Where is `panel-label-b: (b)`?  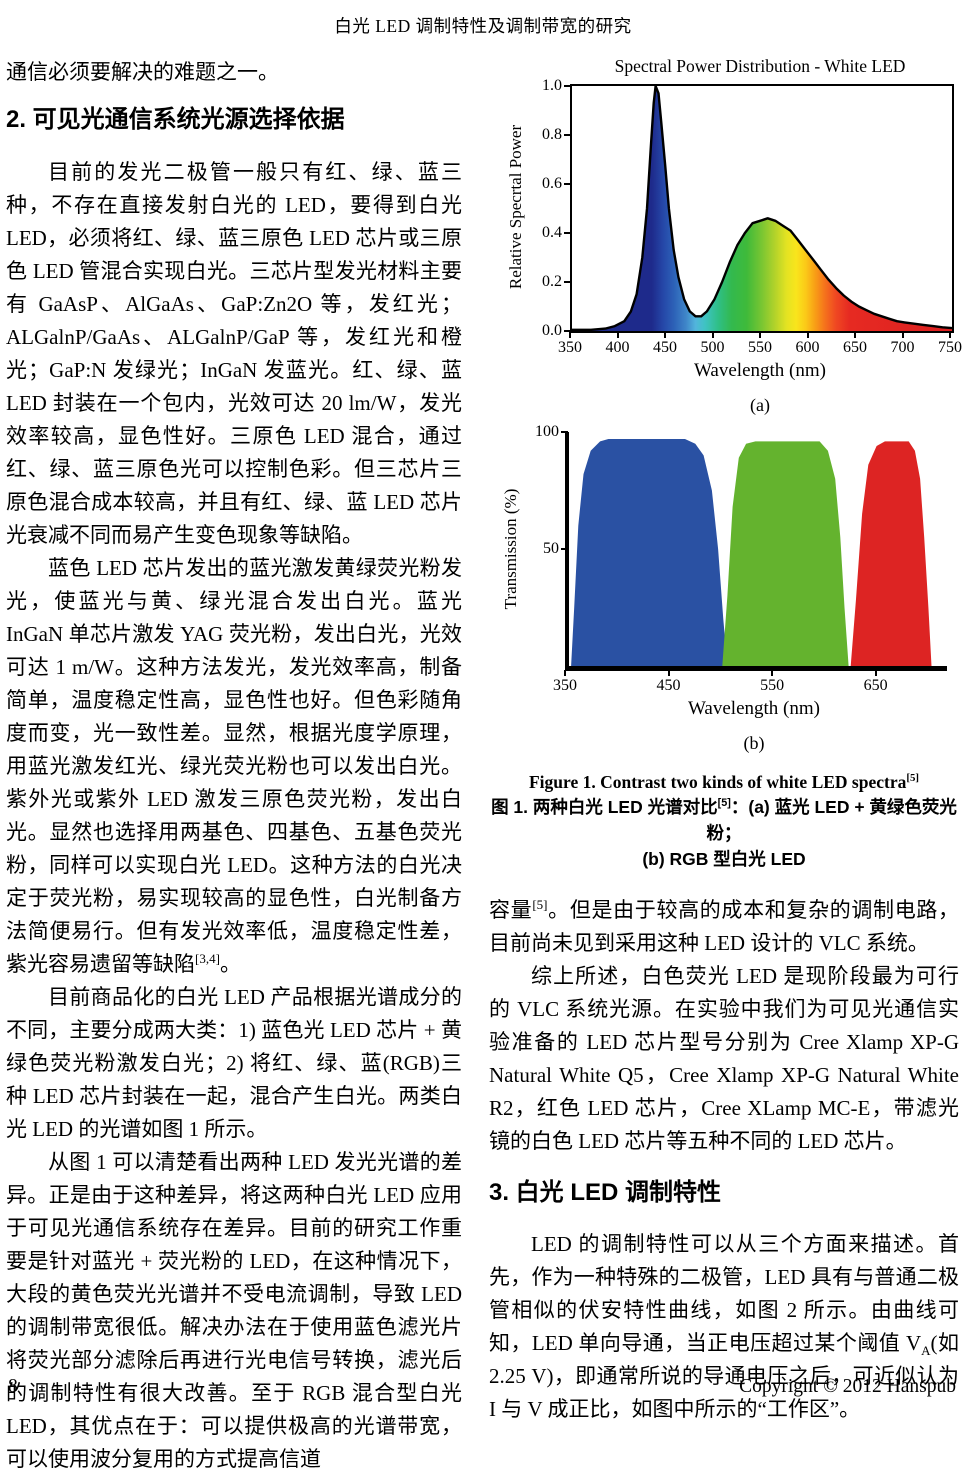 panel-label-b: (b) is located at coordinates (754, 743).